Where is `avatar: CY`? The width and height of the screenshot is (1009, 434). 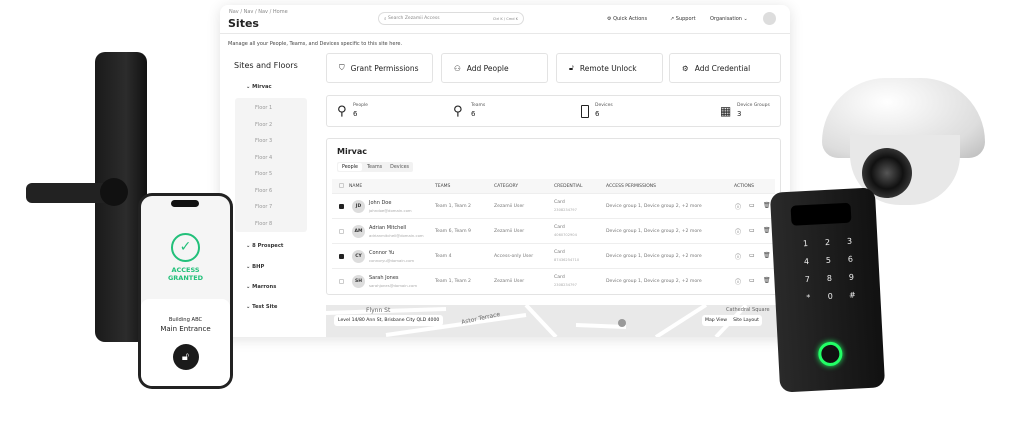 avatar: CY is located at coordinates (358, 256).